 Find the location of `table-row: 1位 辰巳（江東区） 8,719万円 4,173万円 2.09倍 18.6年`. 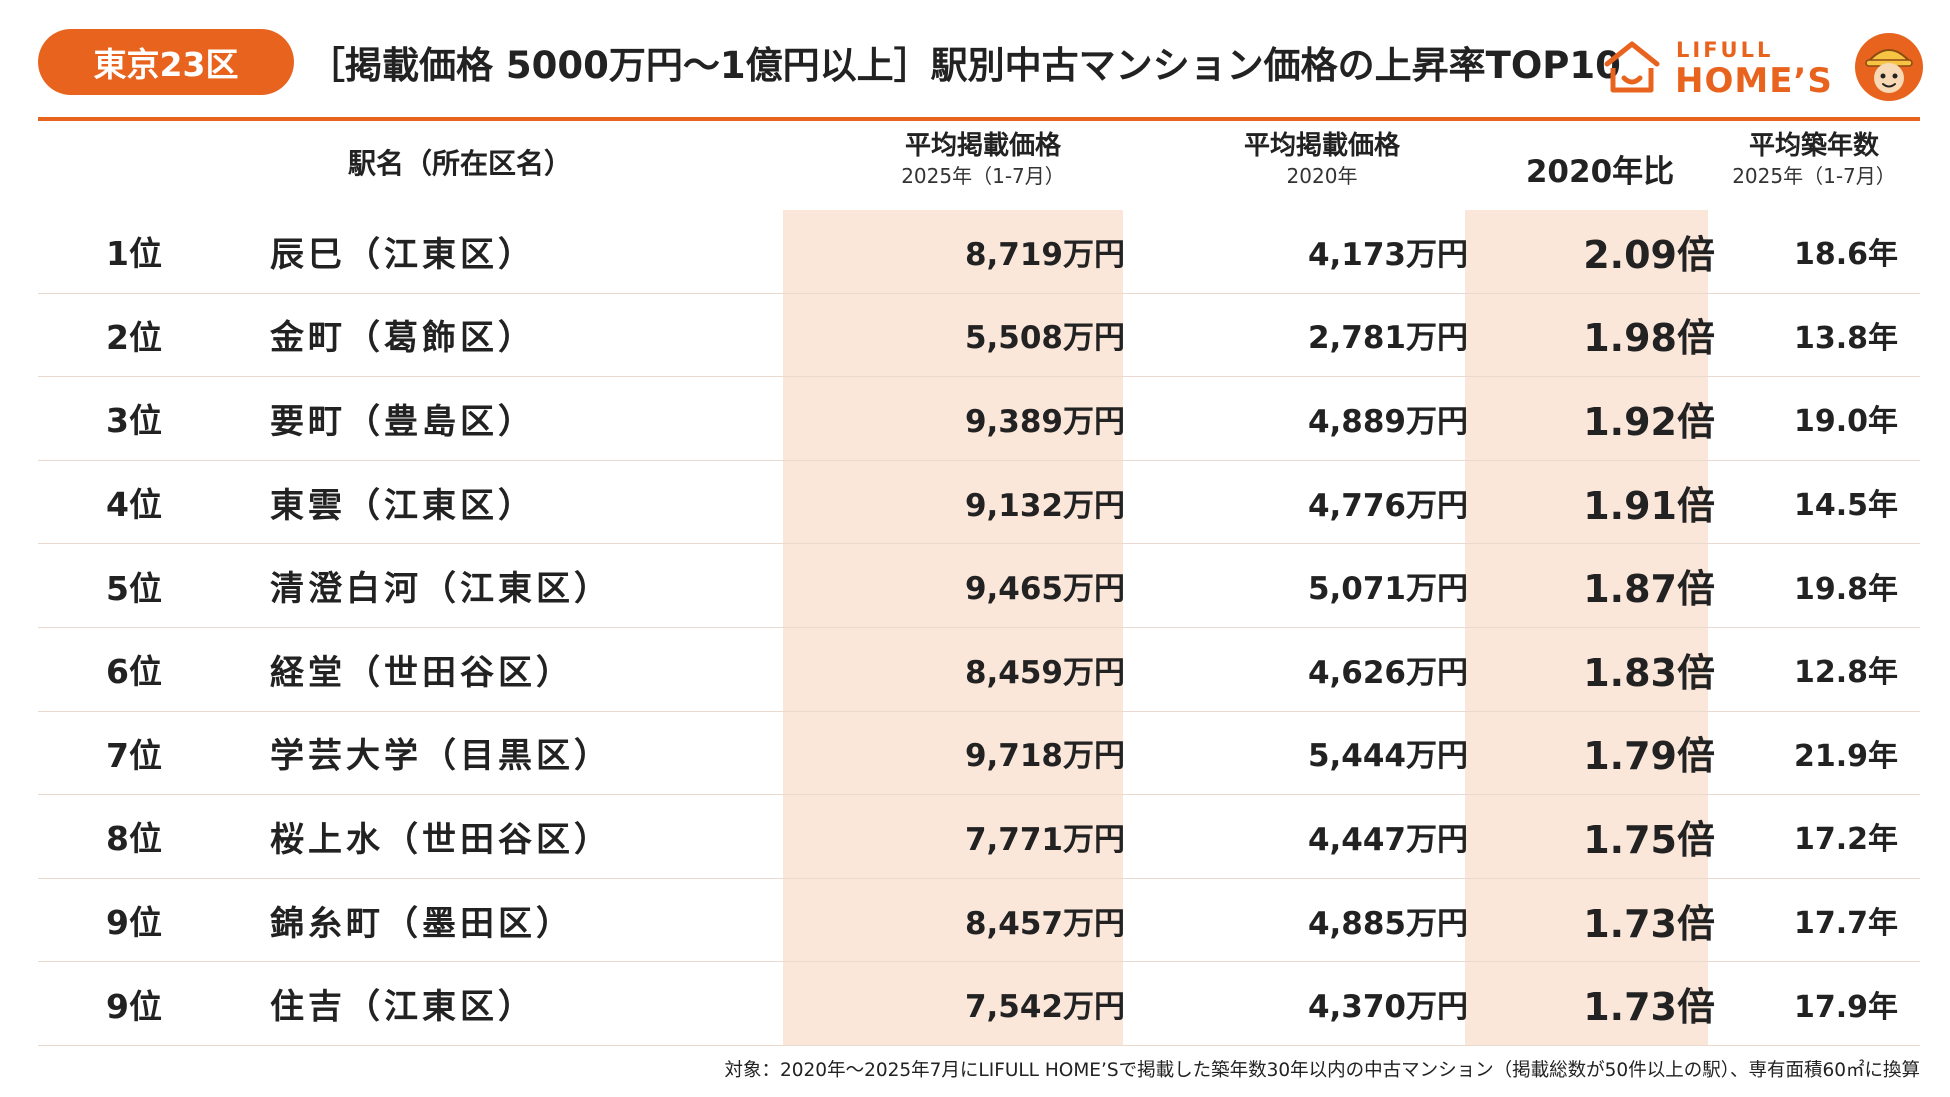

table-row: 1位 辰巳（江東区） 8,719万円 4,173万円 2.09倍 18.6年 is located at coordinates (979, 252).